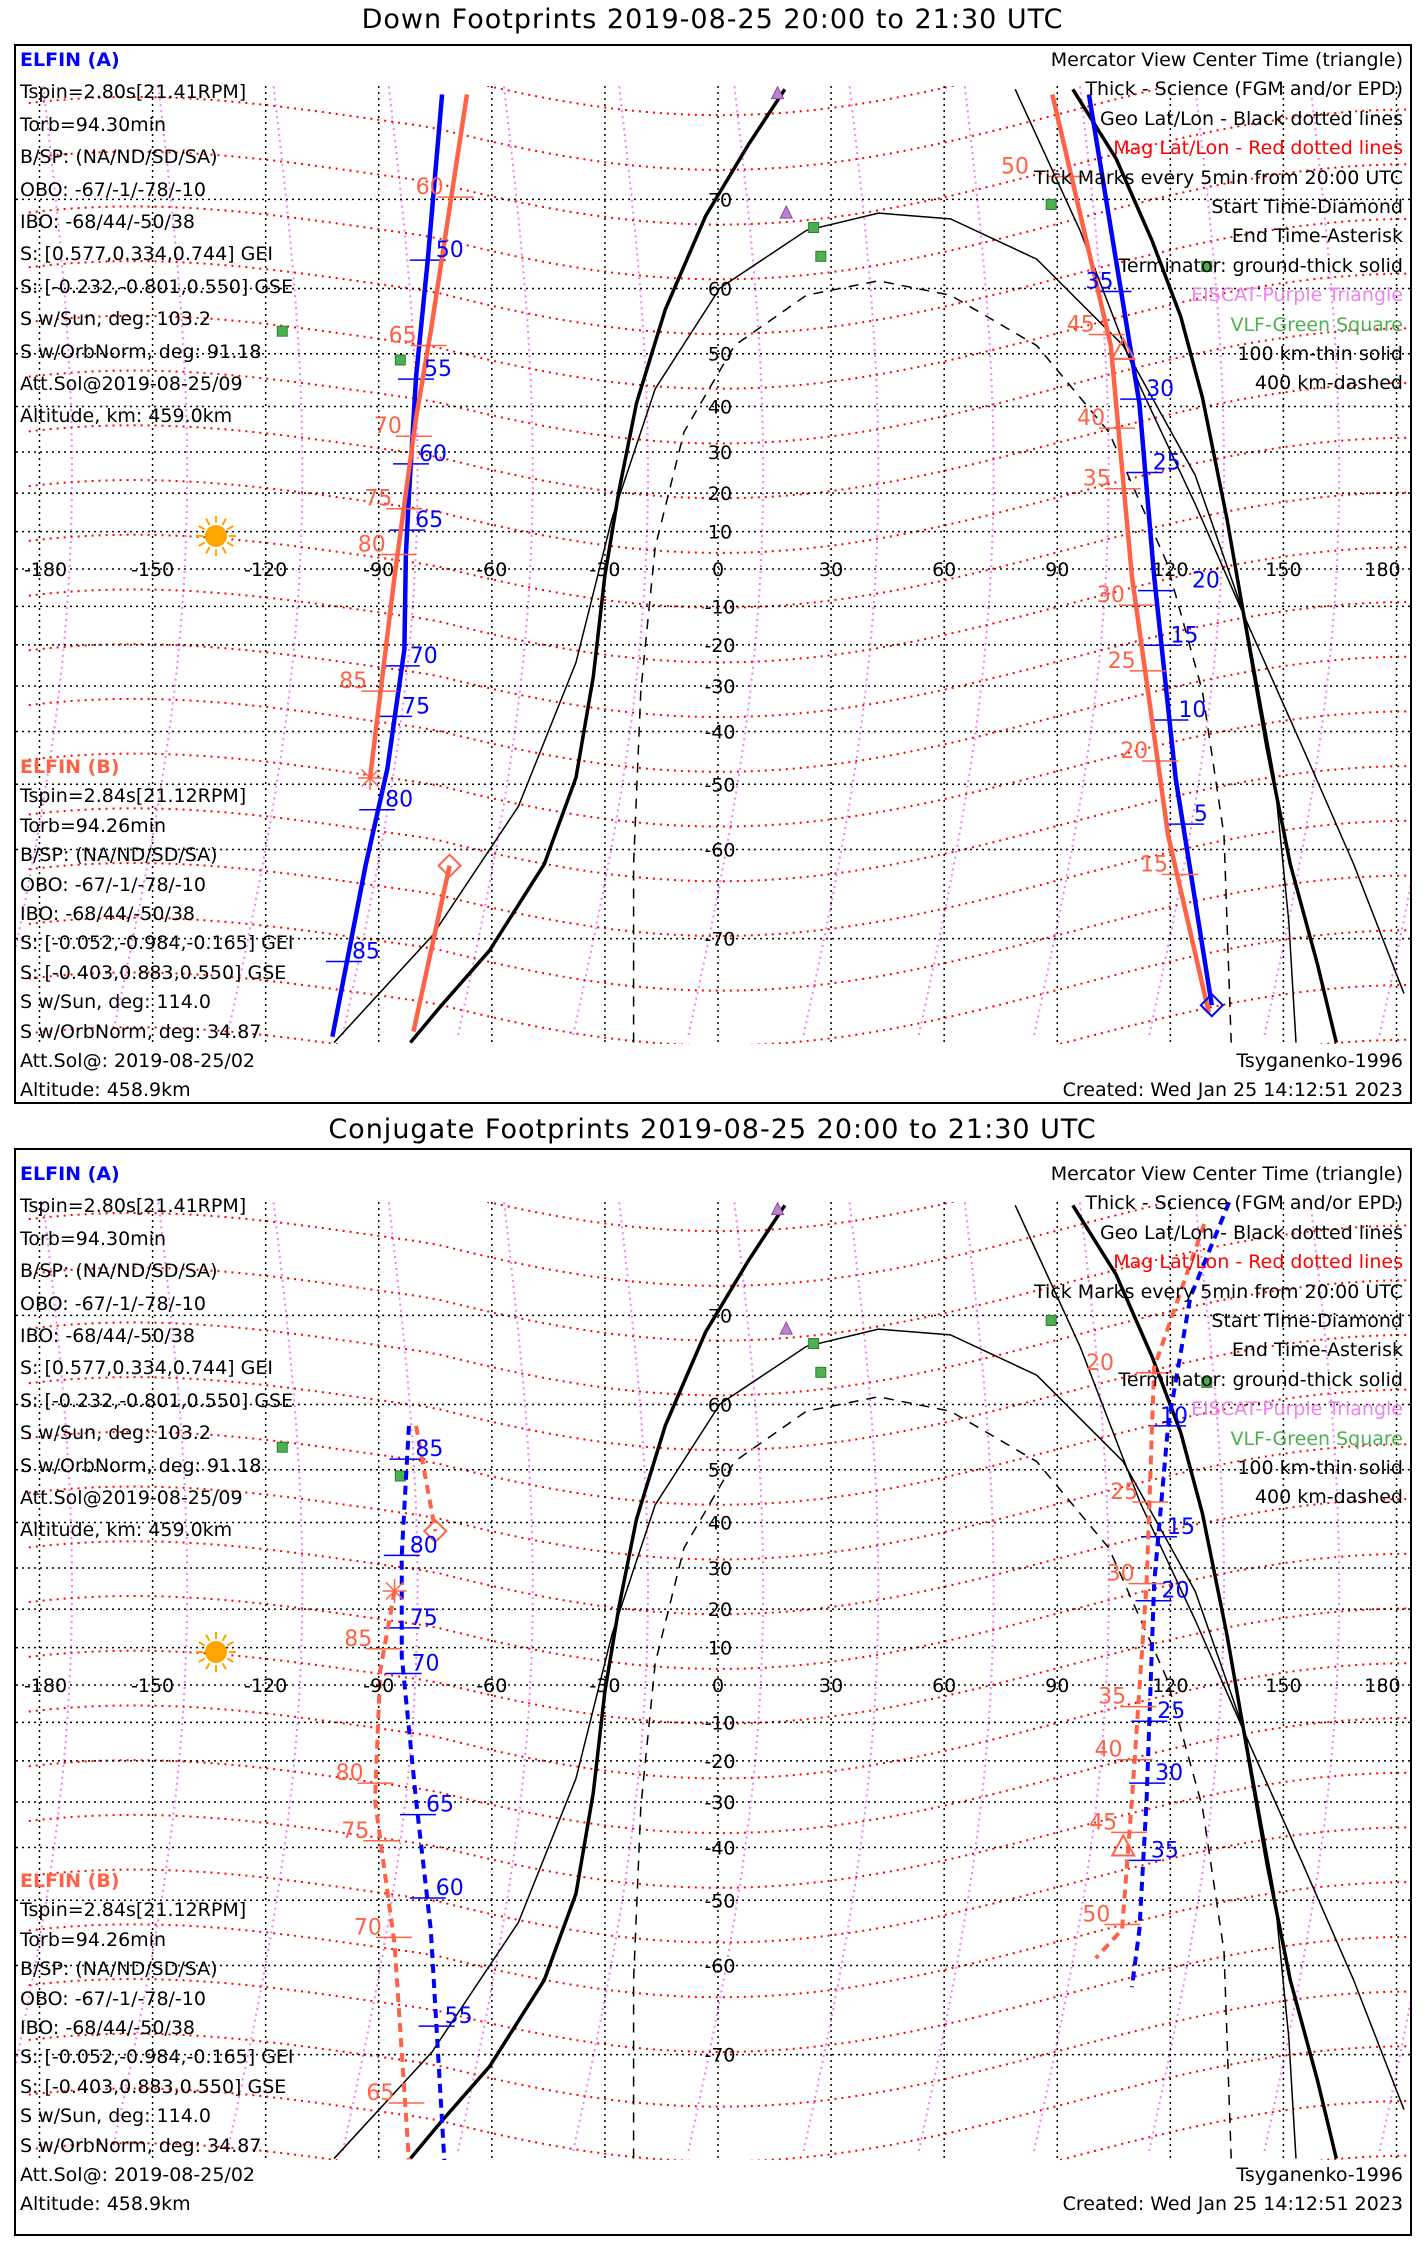 The image size is (1425, 2250). I want to click on elfin-a-info-line: Torb=94.30min, so click(93, 1238).